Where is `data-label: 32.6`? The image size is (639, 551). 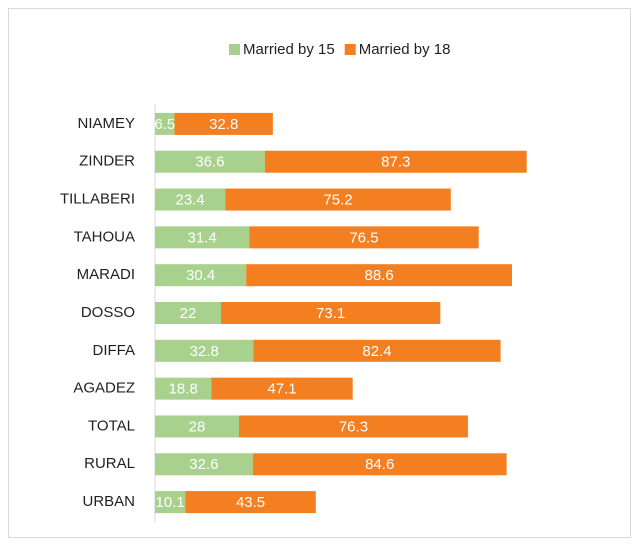
data-label: 32.6 is located at coordinates (203, 464).